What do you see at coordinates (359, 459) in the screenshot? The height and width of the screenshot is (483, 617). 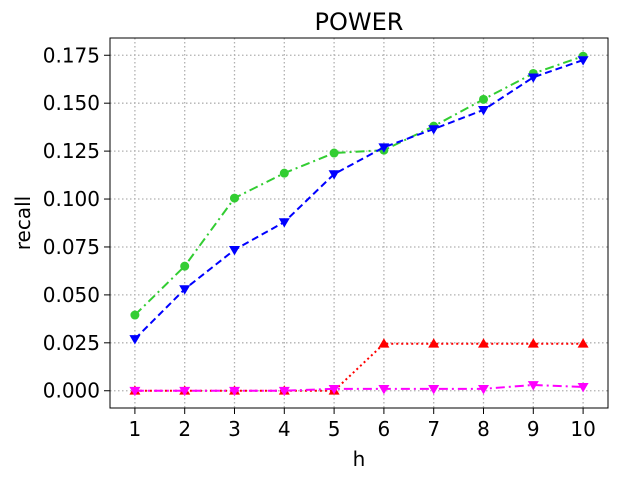 I see `x-axis-label: h` at bounding box center [359, 459].